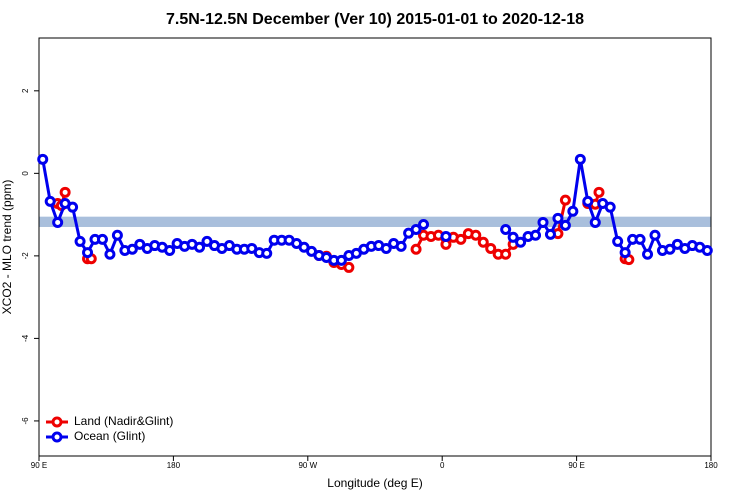 The width and height of the screenshot is (750, 500). I want to click on y-tick-label: -6, so click(25, 421).